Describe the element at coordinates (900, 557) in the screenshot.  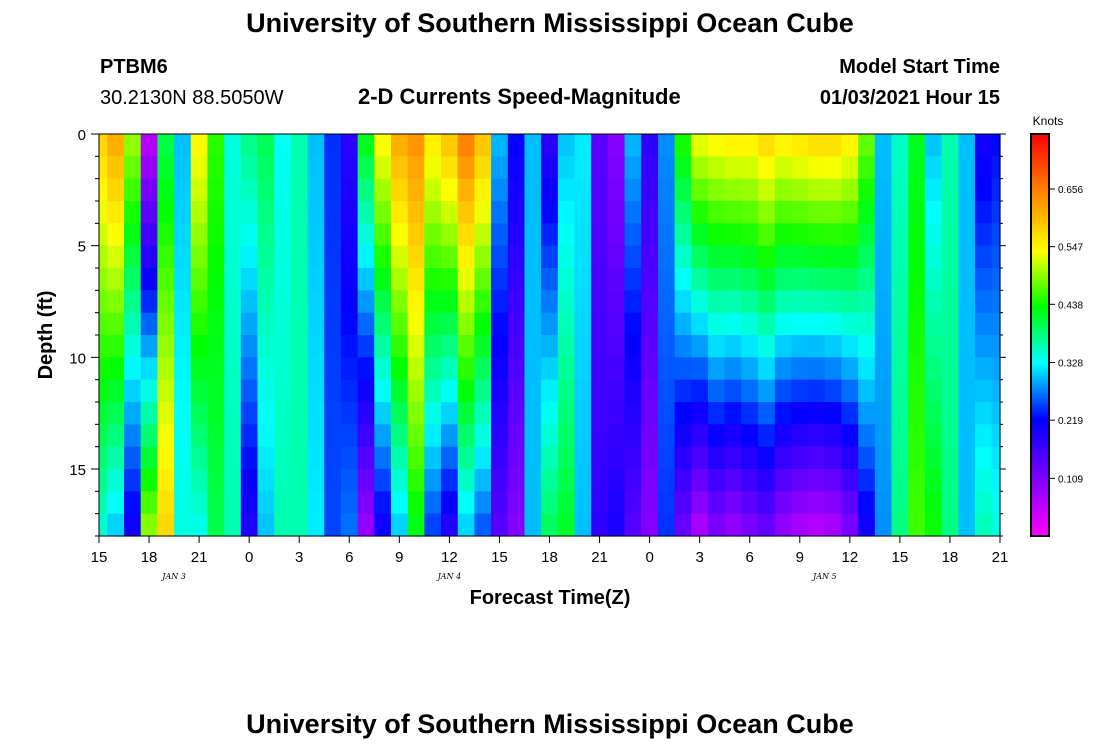
I see `x-tick-label: 15` at that location.